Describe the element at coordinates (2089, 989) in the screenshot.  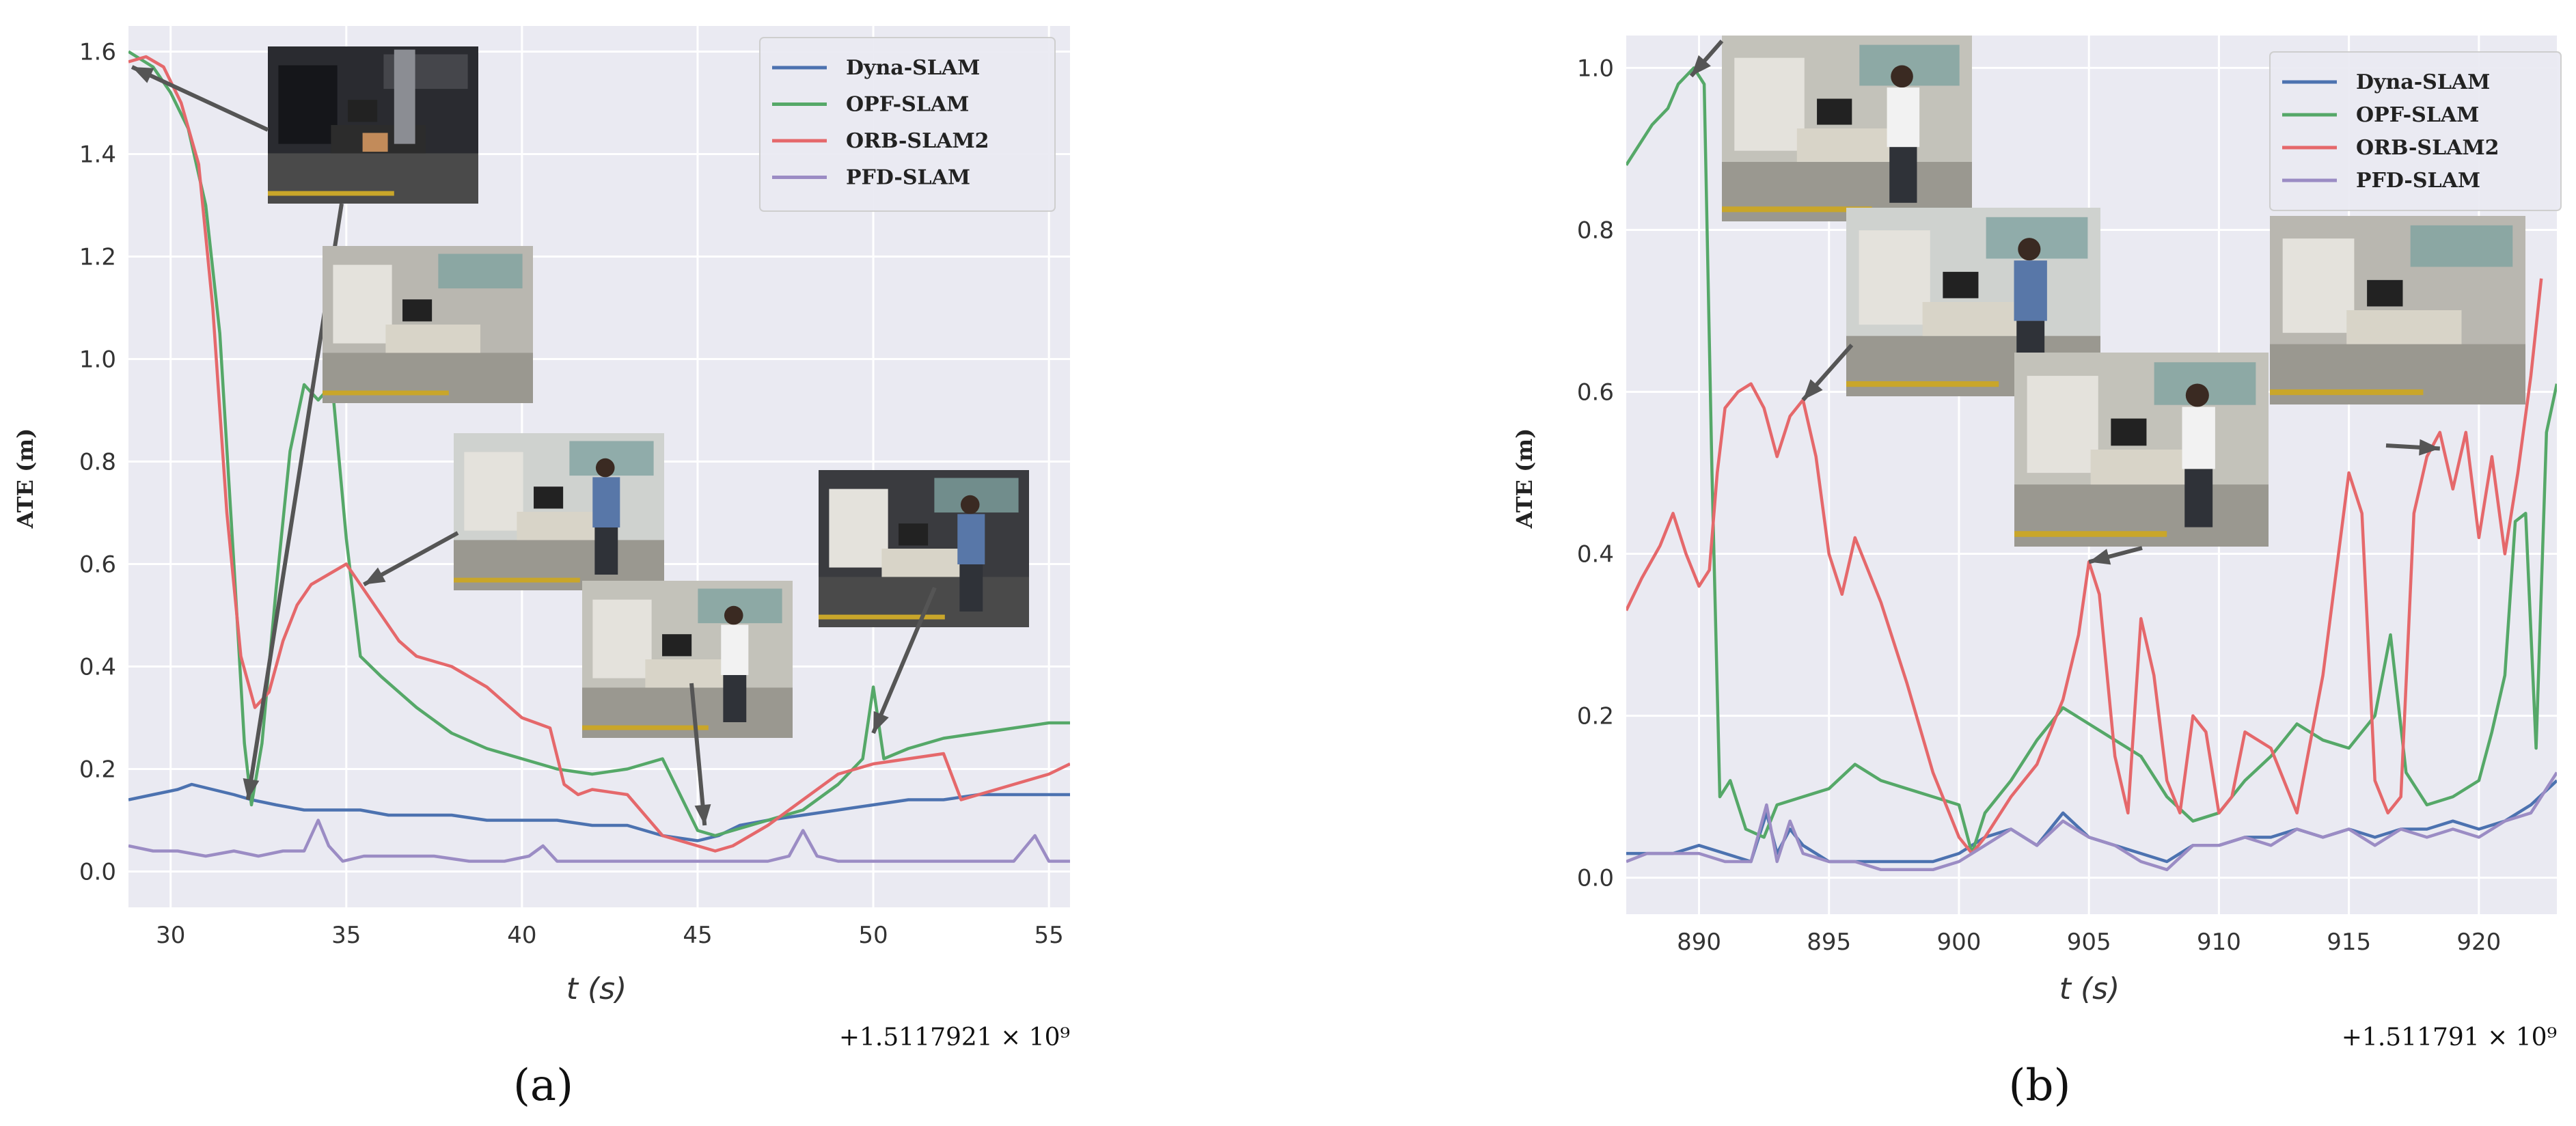
I see `x-axis-label: t (s)` at that location.